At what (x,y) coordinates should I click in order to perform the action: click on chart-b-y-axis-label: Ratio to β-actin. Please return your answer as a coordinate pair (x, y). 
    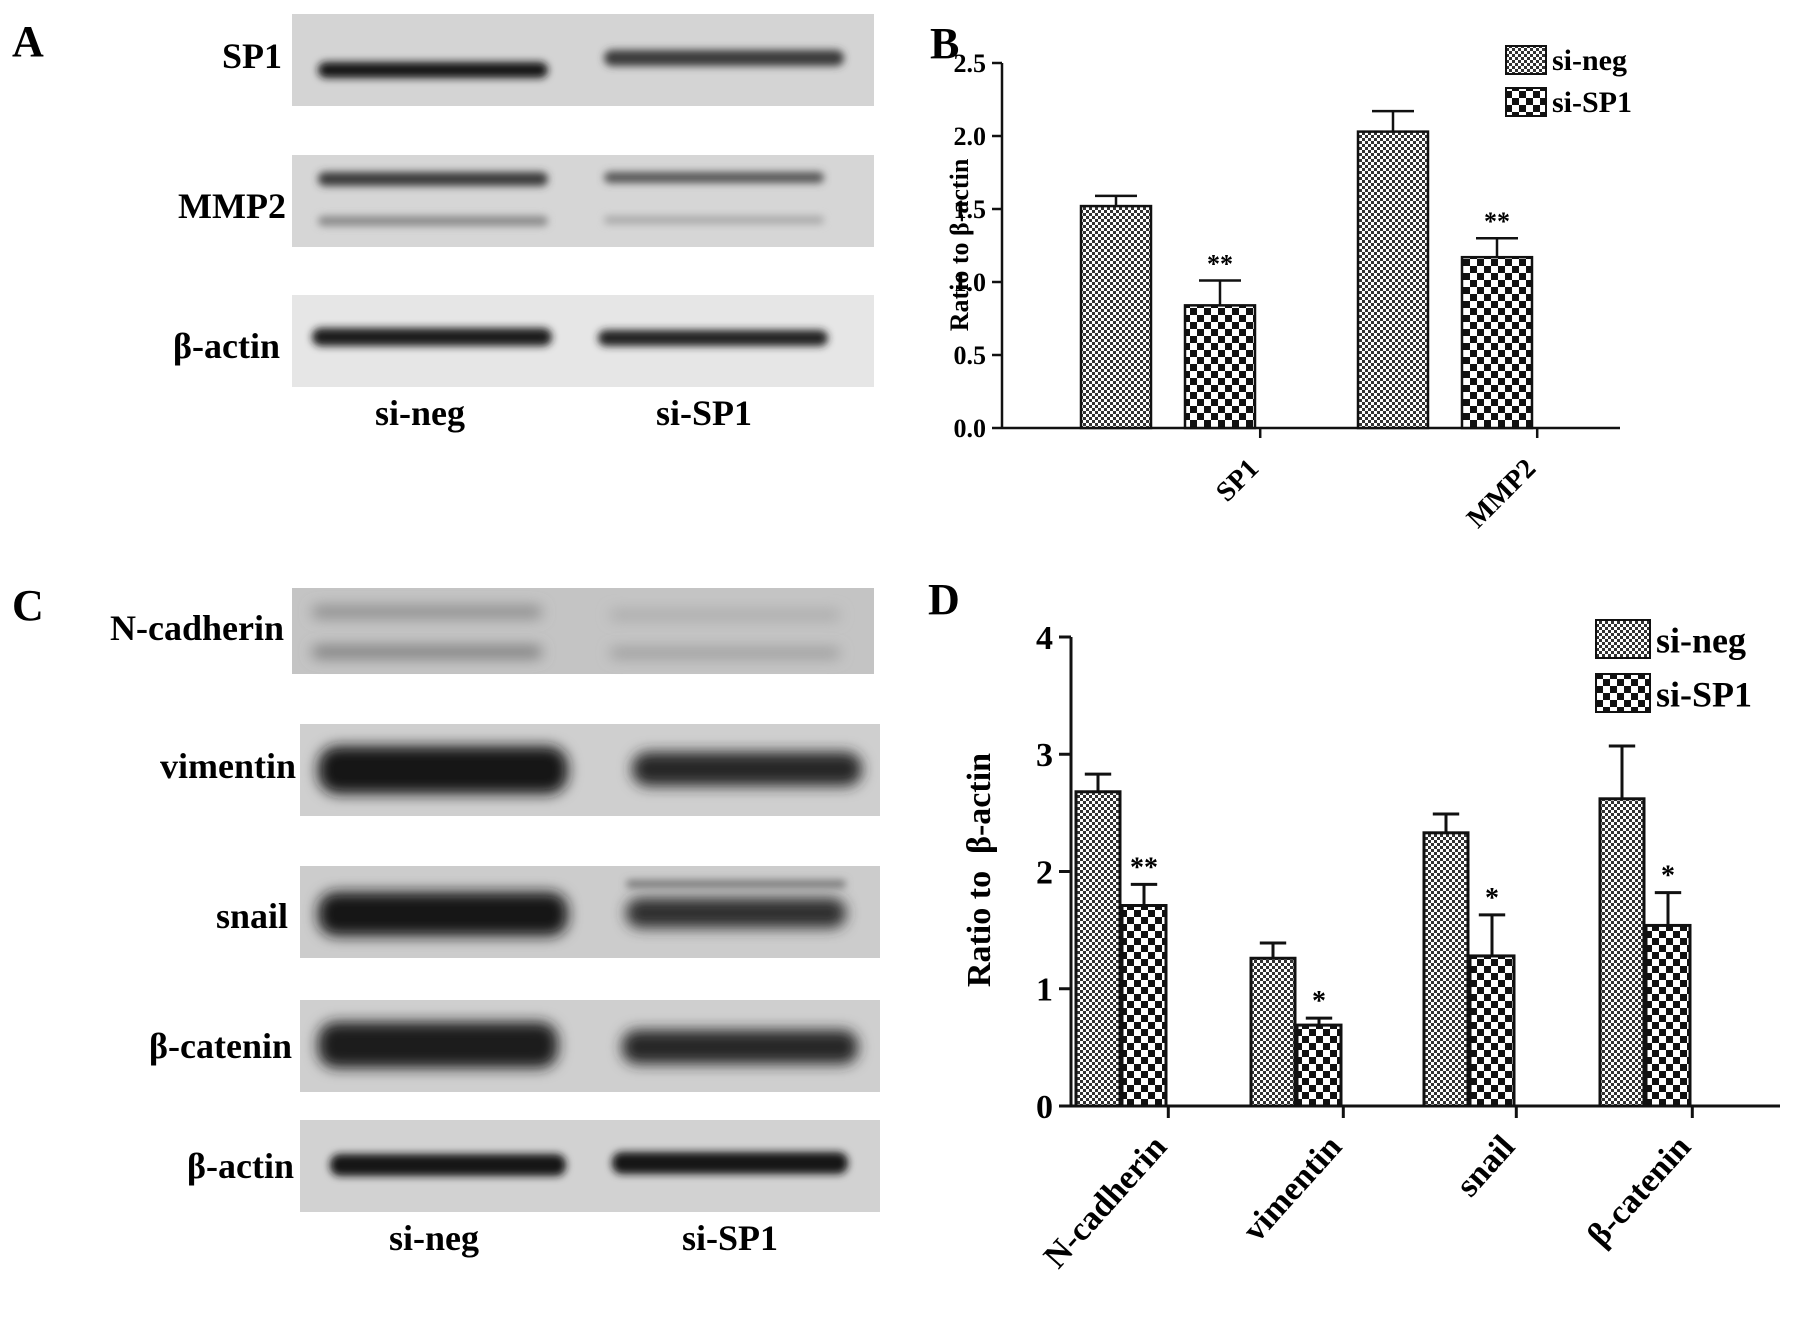
    Looking at the image, I should click on (959, 244).